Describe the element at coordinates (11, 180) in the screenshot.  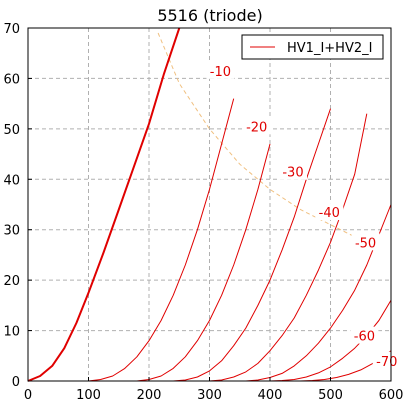
I see `y-tick-label: 40` at that location.